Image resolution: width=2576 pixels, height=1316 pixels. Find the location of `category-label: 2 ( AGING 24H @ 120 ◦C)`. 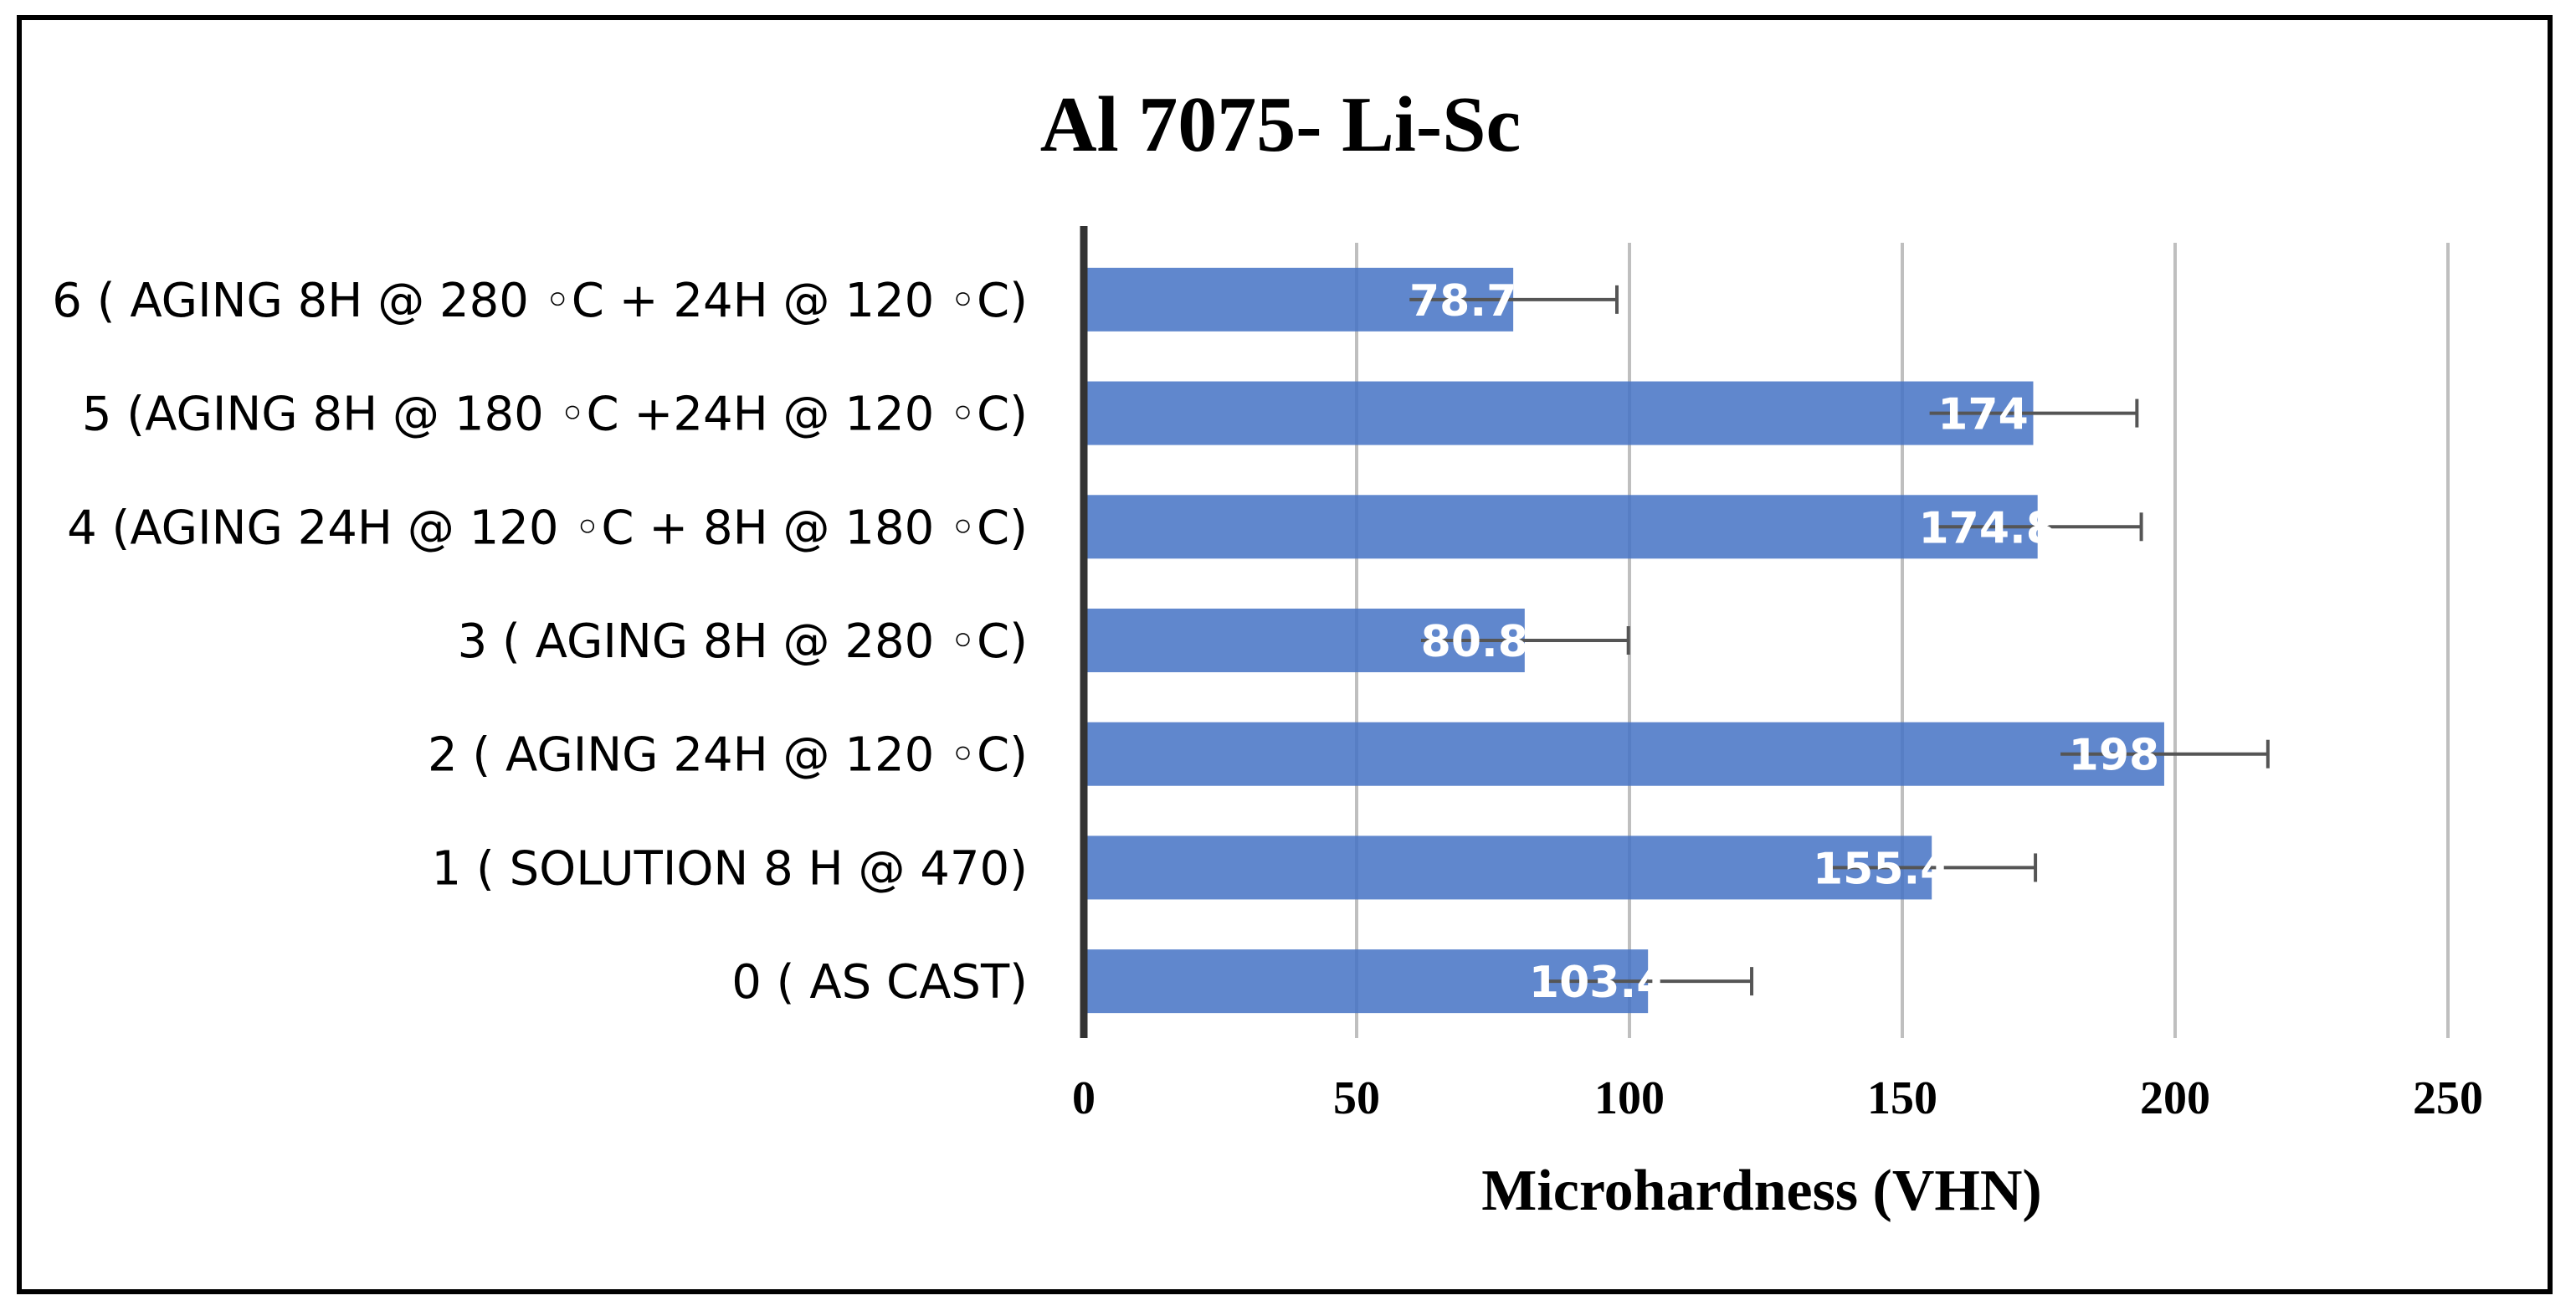

category-label: 2 ( AGING 24H @ 120 ◦C) is located at coordinates (728, 755).